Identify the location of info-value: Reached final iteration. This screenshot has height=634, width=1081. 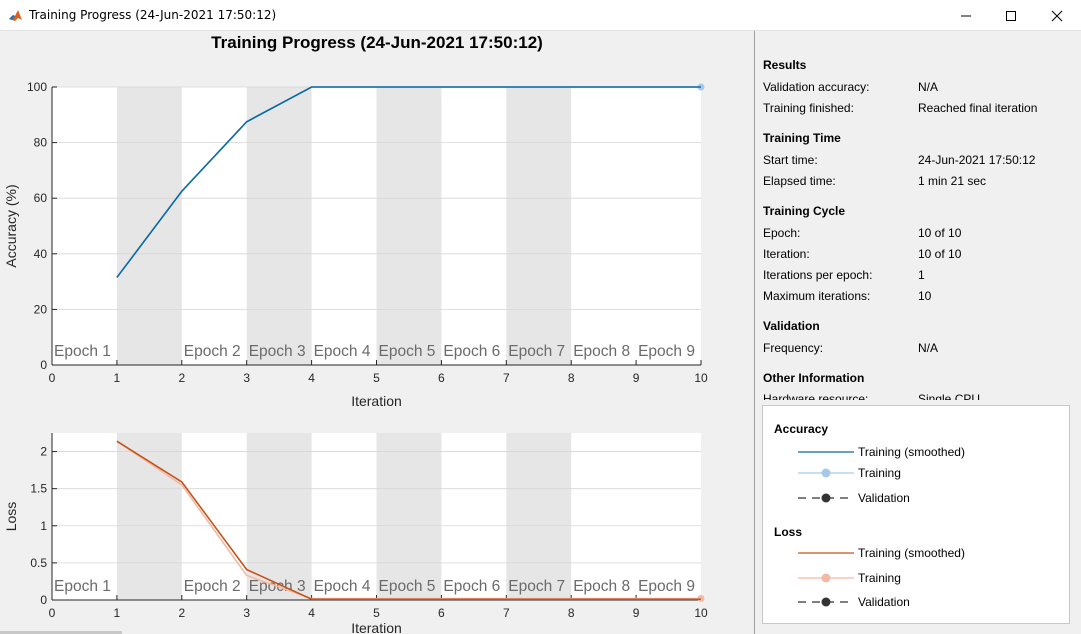
(978, 108).